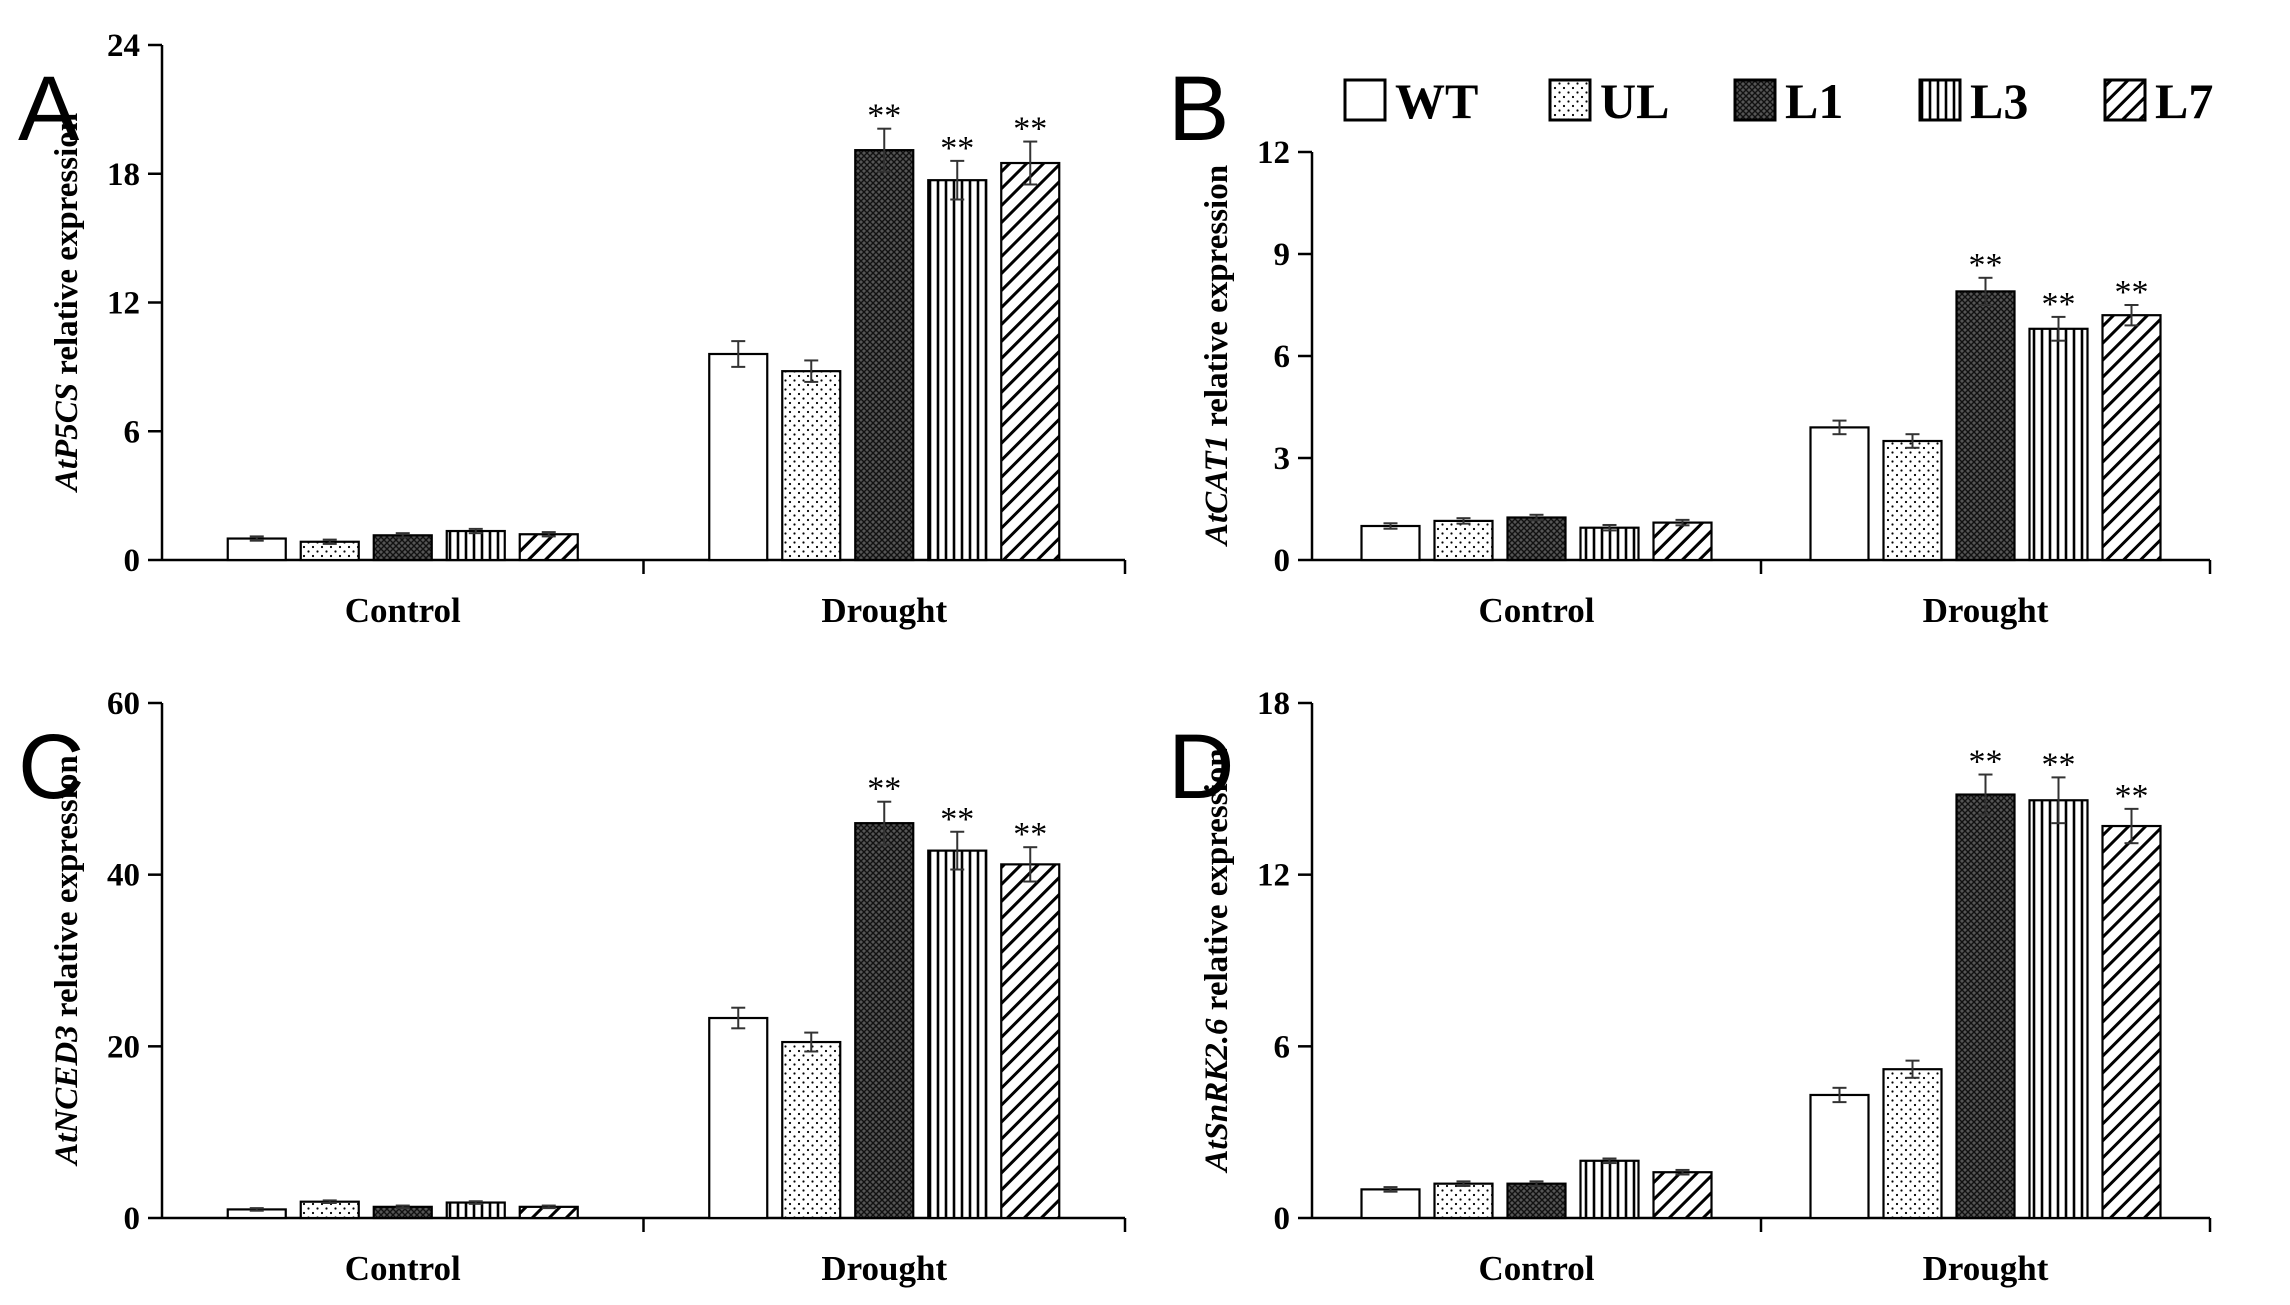 The height and width of the screenshot is (1305, 2290). Describe the element at coordinates (1217, 883) in the screenshot. I see `y-axis-label-text-d: relative expression` at that location.